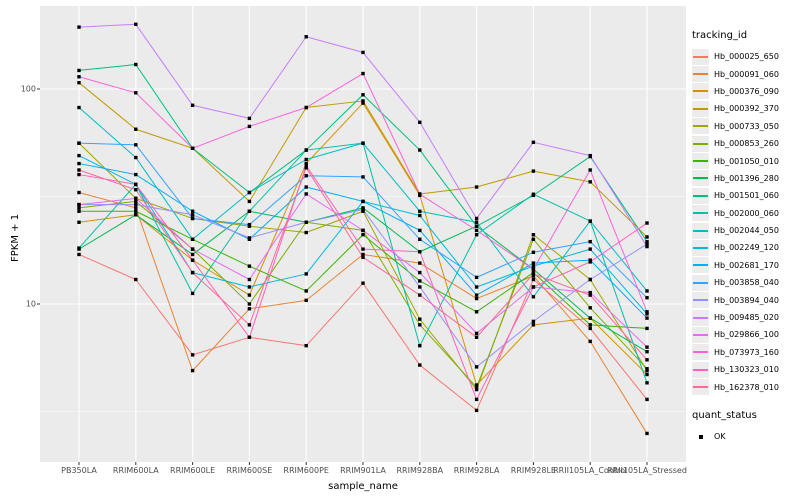 This screenshot has height=500, width=800. What do you see at coordinates (735, 91) in the screenshot?
I see `legend-entry-Hb_000376_090: Hb_000376_090` at bounding box center [735, 91].